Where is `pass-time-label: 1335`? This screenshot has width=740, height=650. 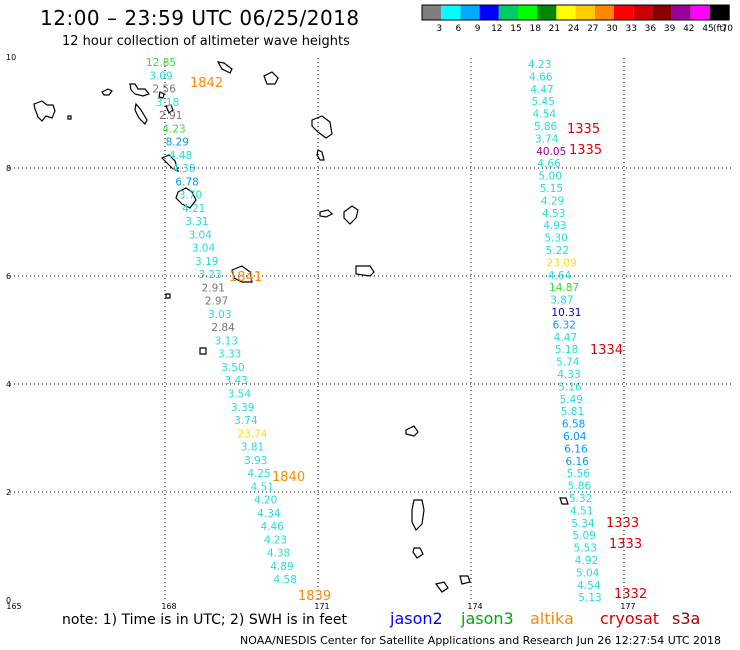
pass-time-label: 1335 is located at coordinates (585, 150).